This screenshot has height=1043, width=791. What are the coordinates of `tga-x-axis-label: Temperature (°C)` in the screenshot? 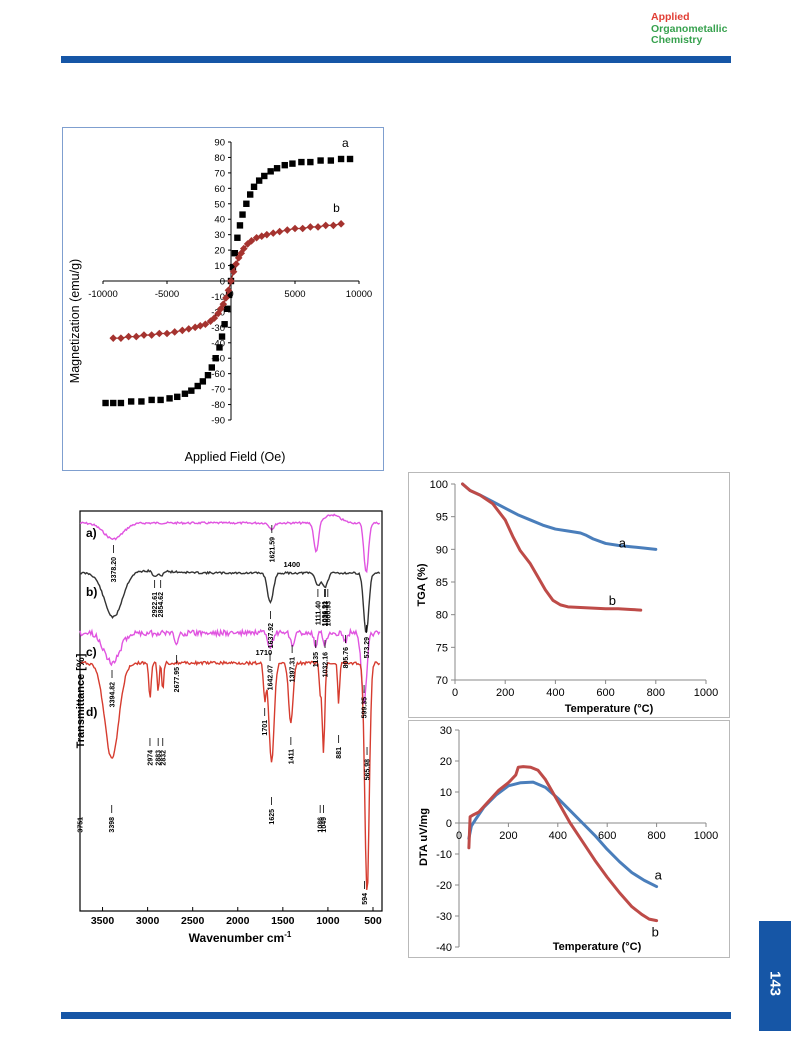 It's located at (609, 709).